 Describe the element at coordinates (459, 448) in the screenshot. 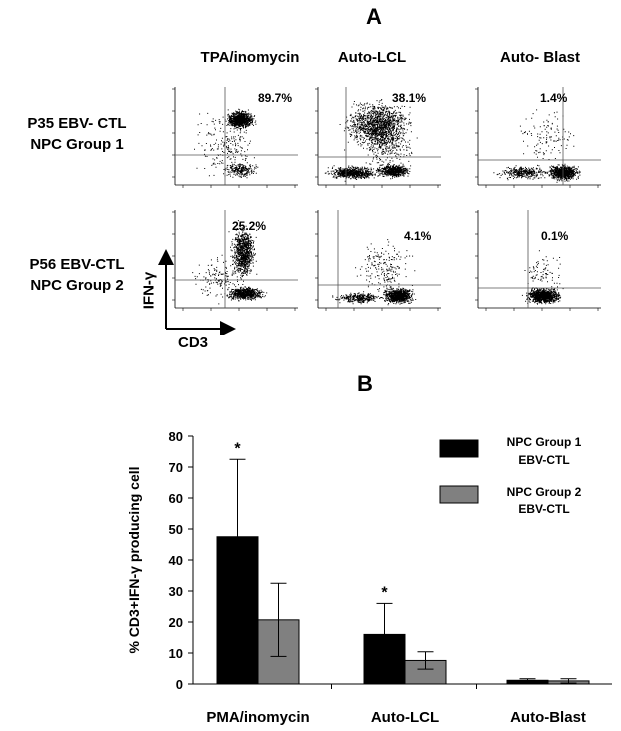

I see `legend-swatch-group1` at that location.